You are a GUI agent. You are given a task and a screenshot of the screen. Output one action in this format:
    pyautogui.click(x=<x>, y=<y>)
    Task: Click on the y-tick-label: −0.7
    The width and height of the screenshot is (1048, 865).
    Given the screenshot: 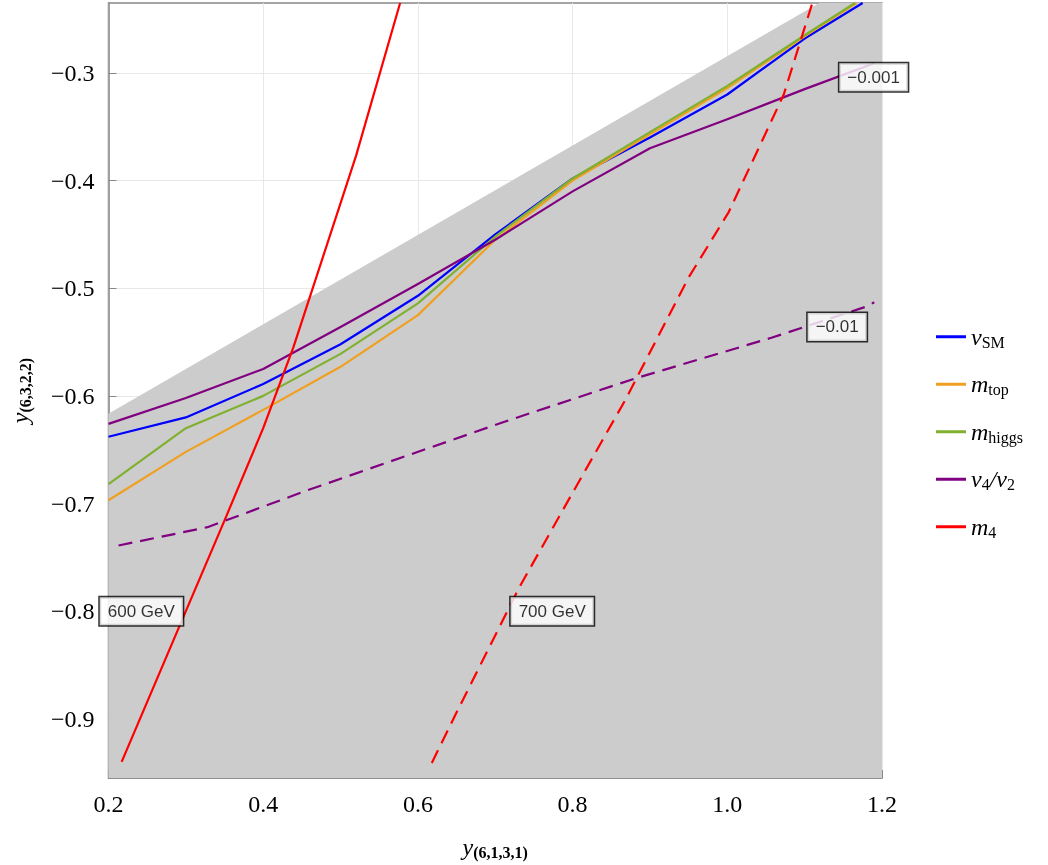 What is the action you would take?
    pyautogui.click(x=72, y=503)
    